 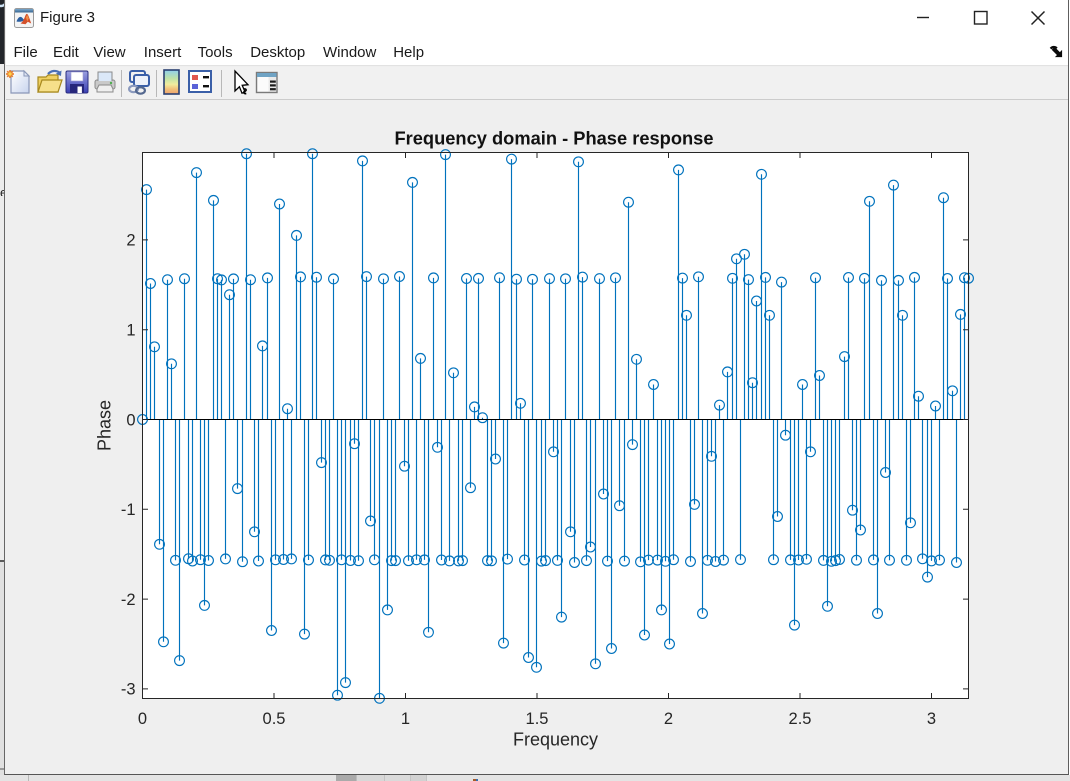 I want to click on svg-text: Phase, so click(x=105, y=425).